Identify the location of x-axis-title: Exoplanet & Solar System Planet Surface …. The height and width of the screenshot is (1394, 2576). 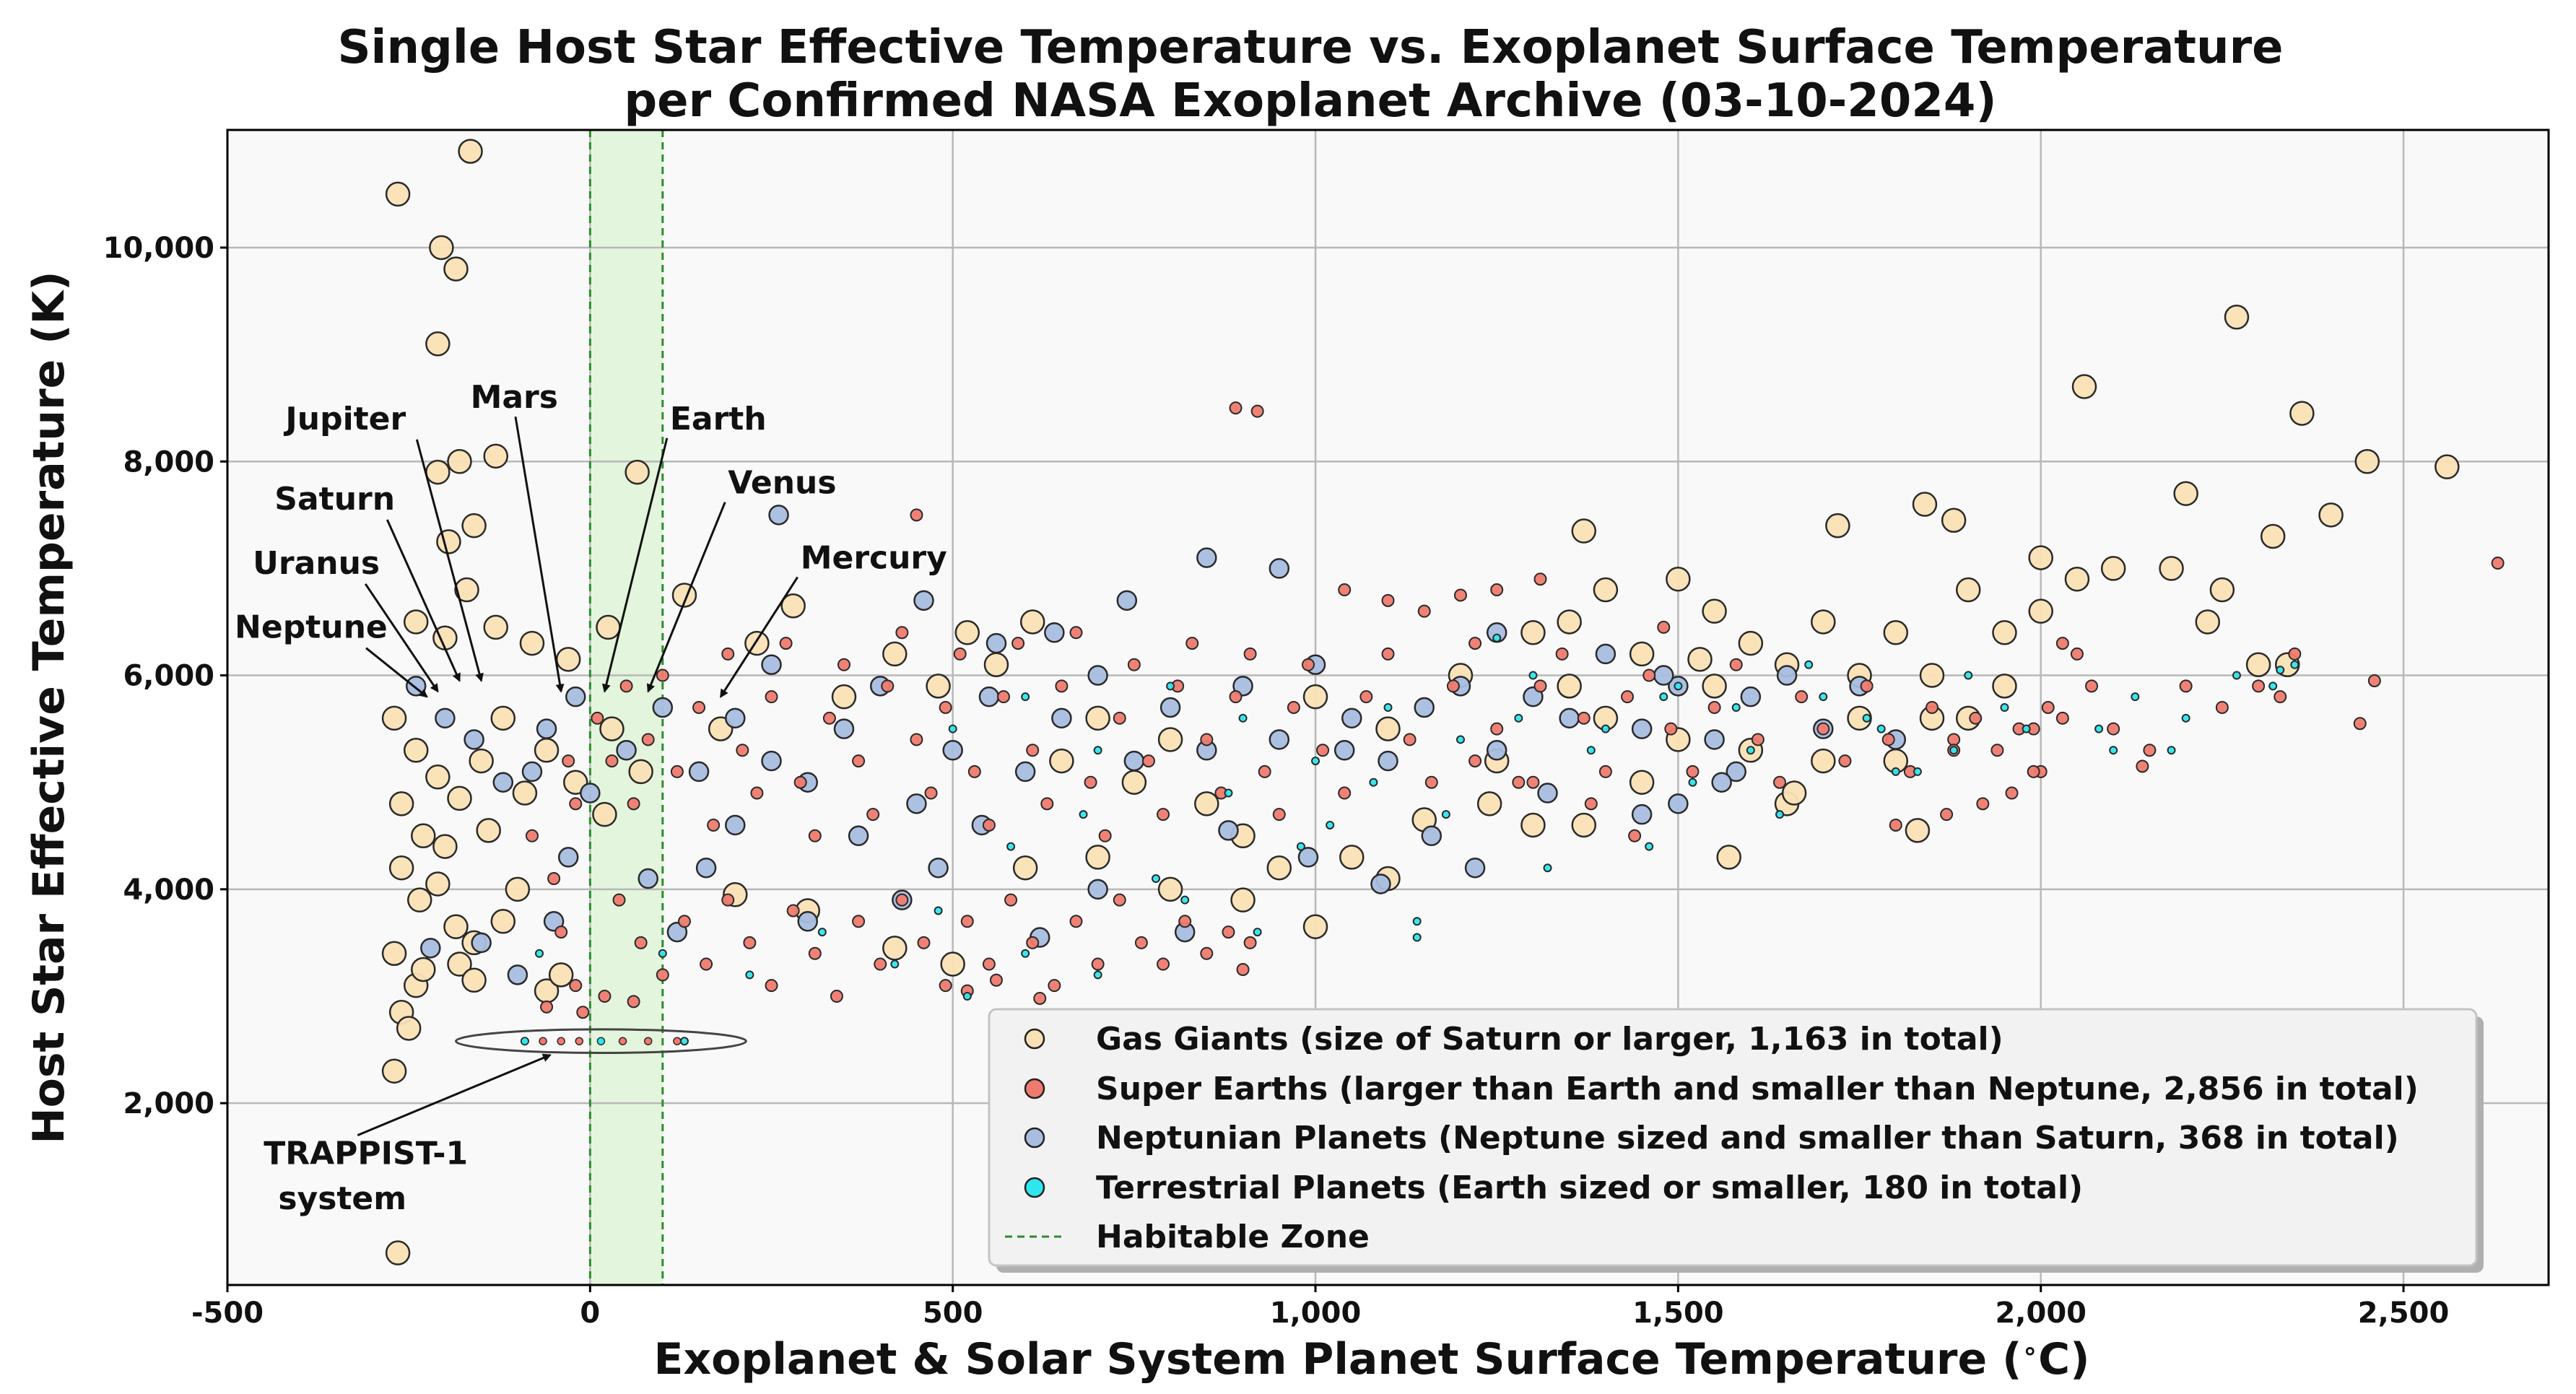
(1371, 1359).